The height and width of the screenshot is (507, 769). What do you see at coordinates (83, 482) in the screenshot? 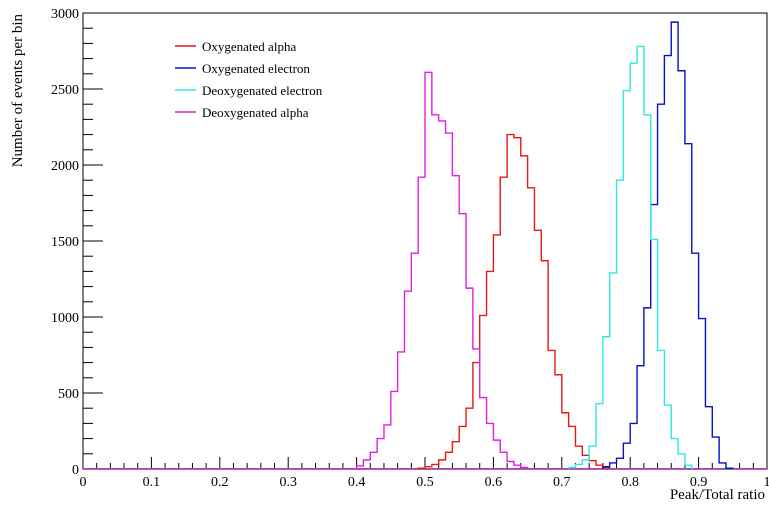
I see `x-tick-label: 0` at bounding box center [83, 482].